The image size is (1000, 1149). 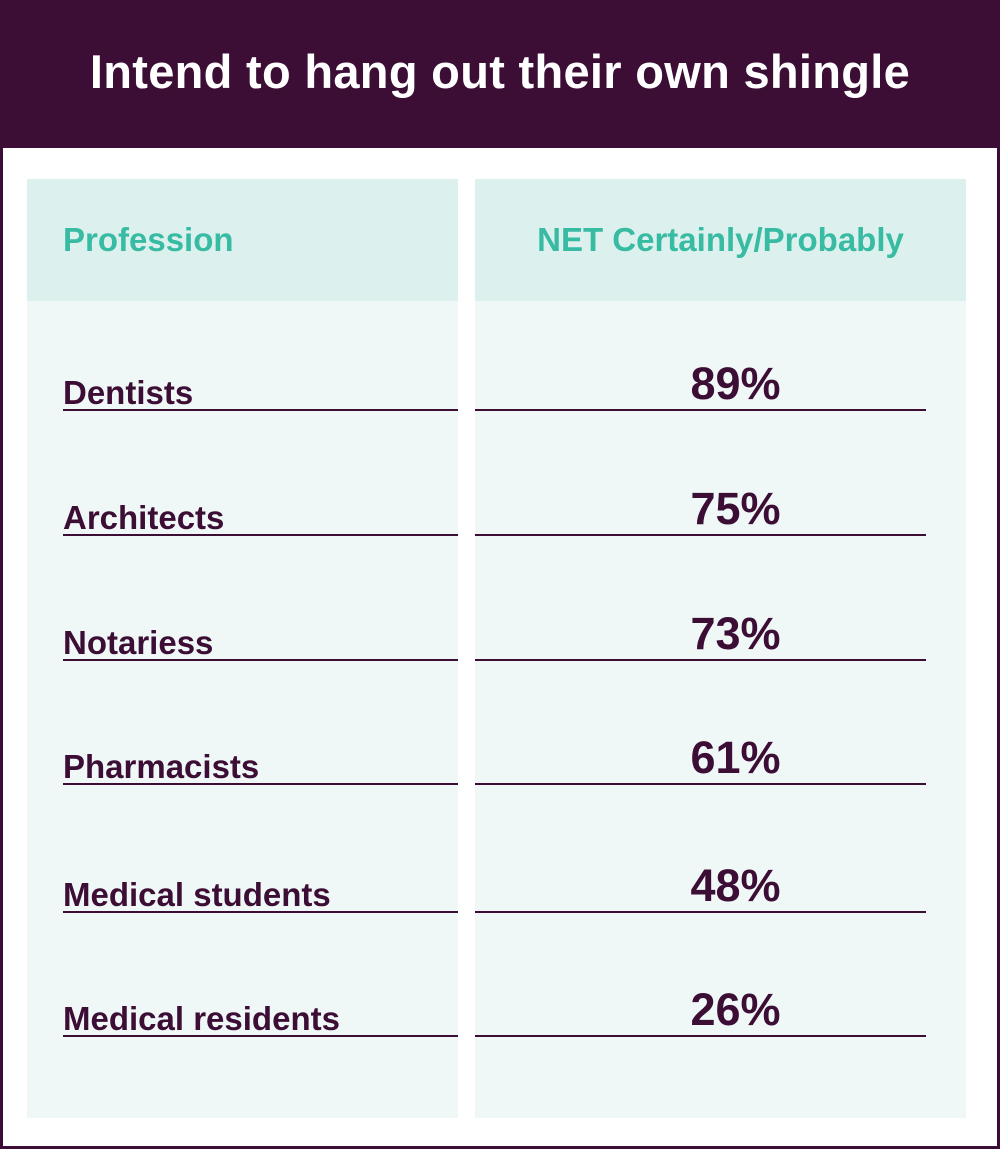 I want to click on row-value: 26%, so click(x=735, y=1009).